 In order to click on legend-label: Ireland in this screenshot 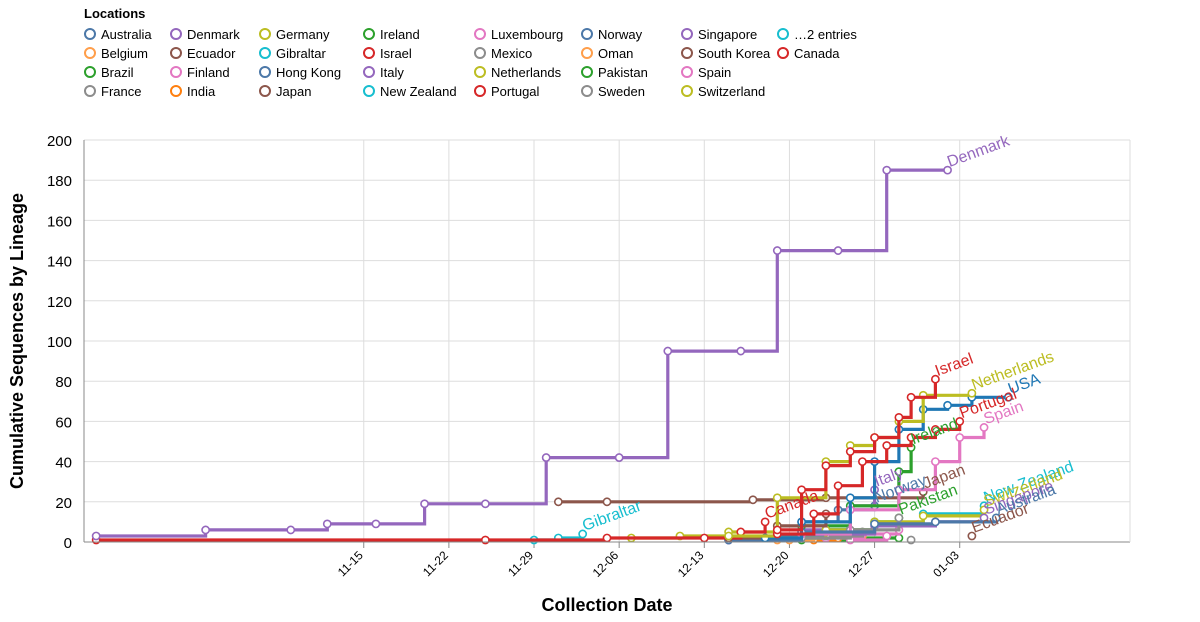, I will do `click(400, 34)`.